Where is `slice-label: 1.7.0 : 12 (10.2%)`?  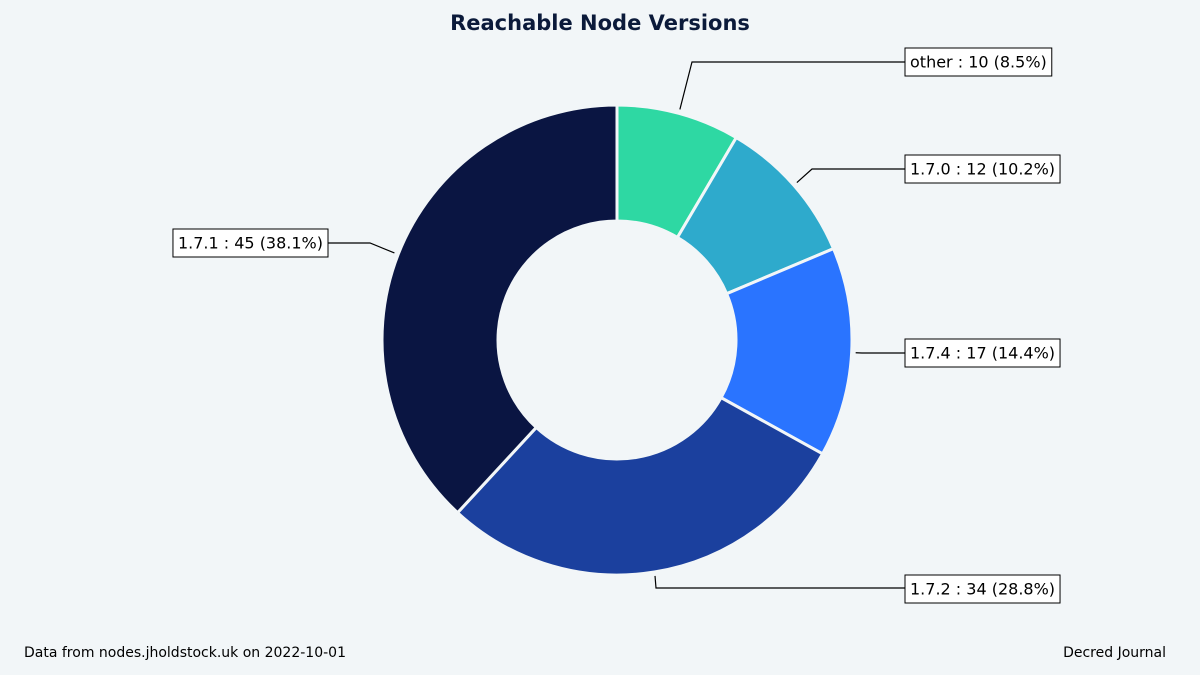 slice-label: 1.7.0 : 12 (10.2%) is located at coordinates (982, 169).